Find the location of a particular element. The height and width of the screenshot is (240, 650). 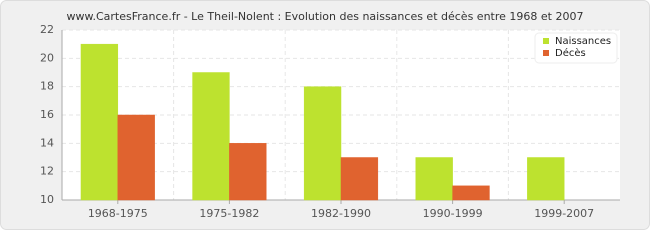

x-tick-label: 1999-2007 is located at coordinates (564, 213).